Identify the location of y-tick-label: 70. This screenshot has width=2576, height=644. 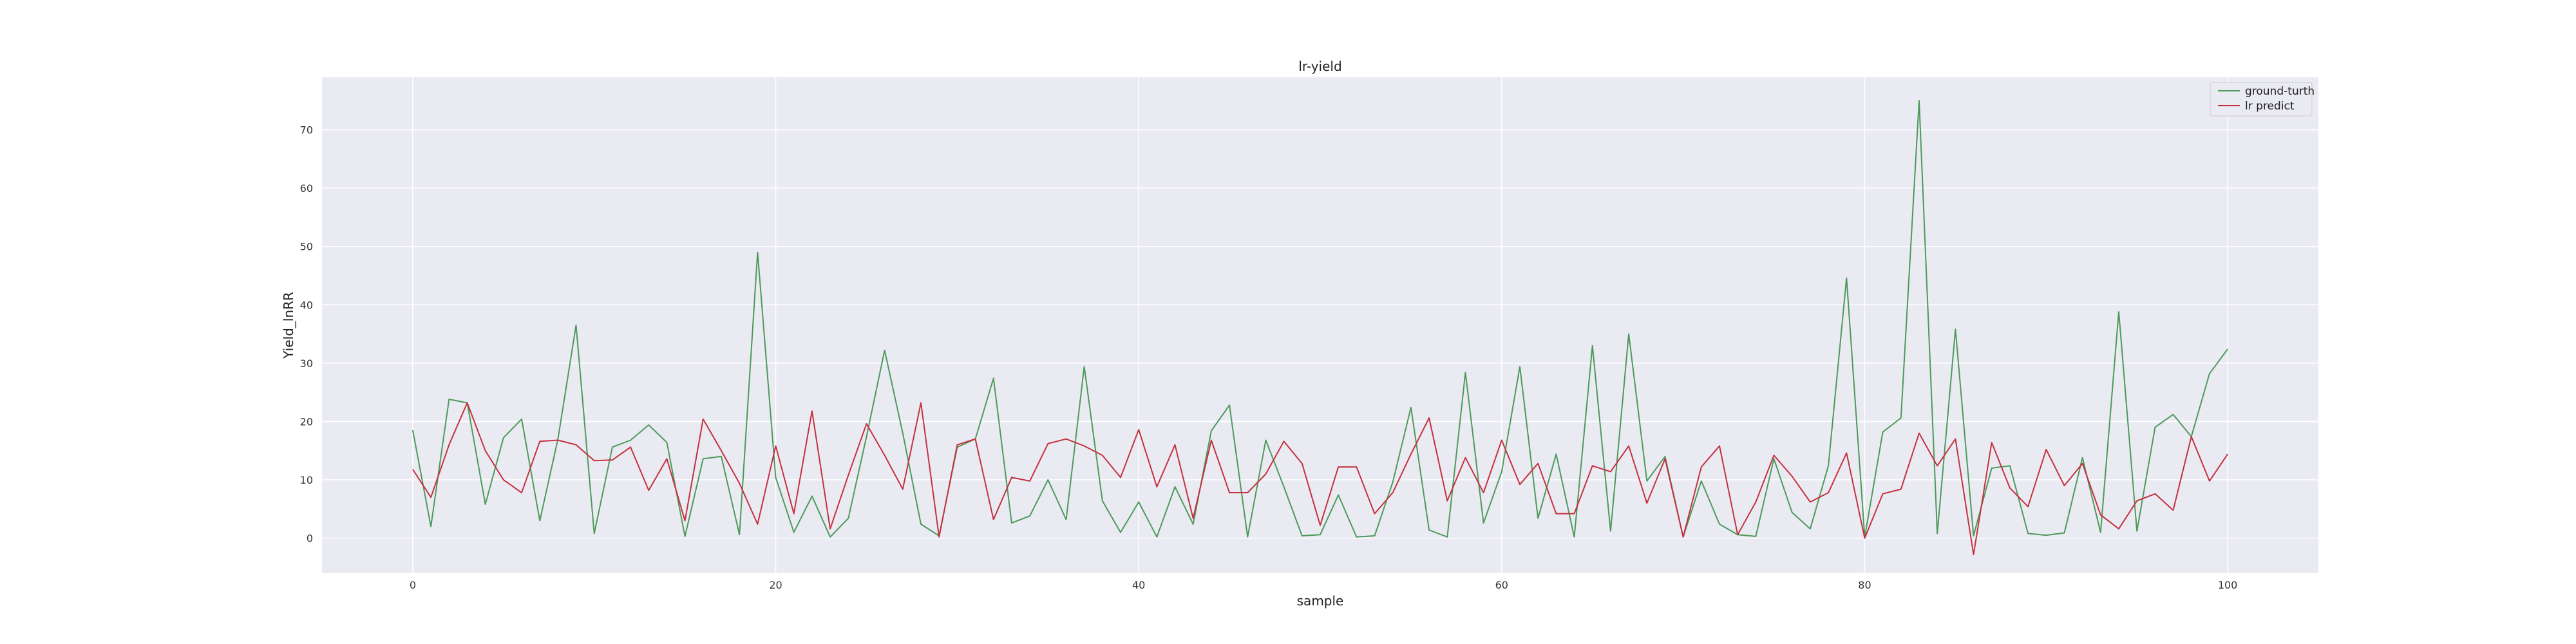
(306, 130).